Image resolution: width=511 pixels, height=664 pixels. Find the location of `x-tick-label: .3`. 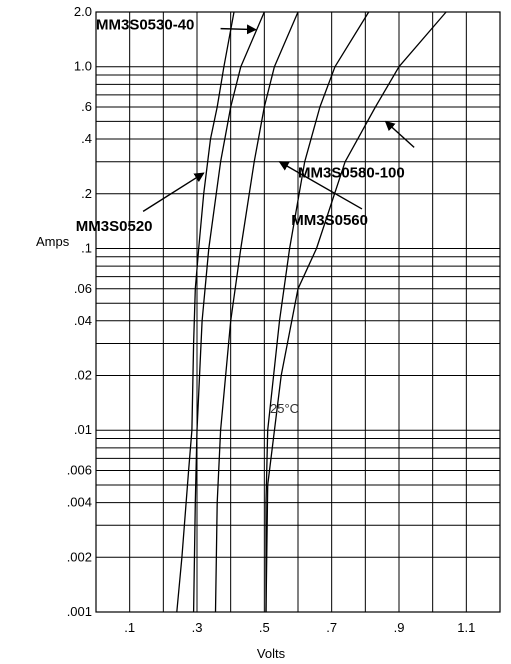

x-tick-label: .3 is located at coordinates (197, 627).